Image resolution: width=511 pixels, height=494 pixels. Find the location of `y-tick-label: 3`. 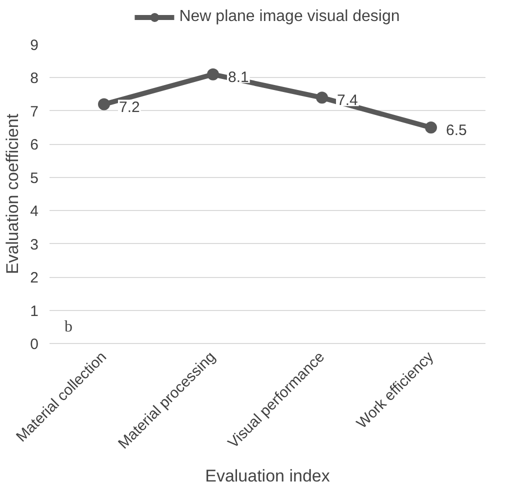

y-tick-label: 3 is located at coordinates (34, 245).